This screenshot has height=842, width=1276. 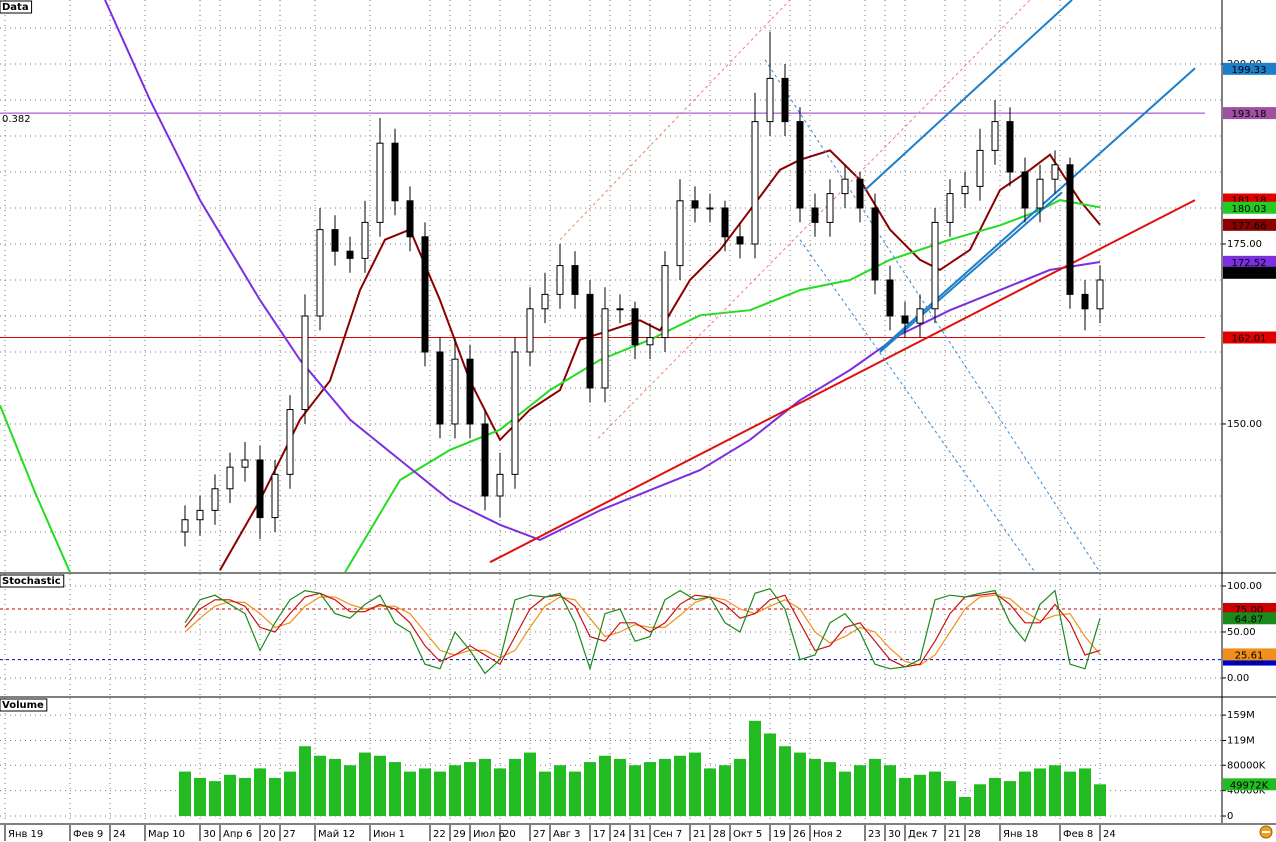 I want to click on price-tag-label: 172.52, so click(x=1249, y=263).